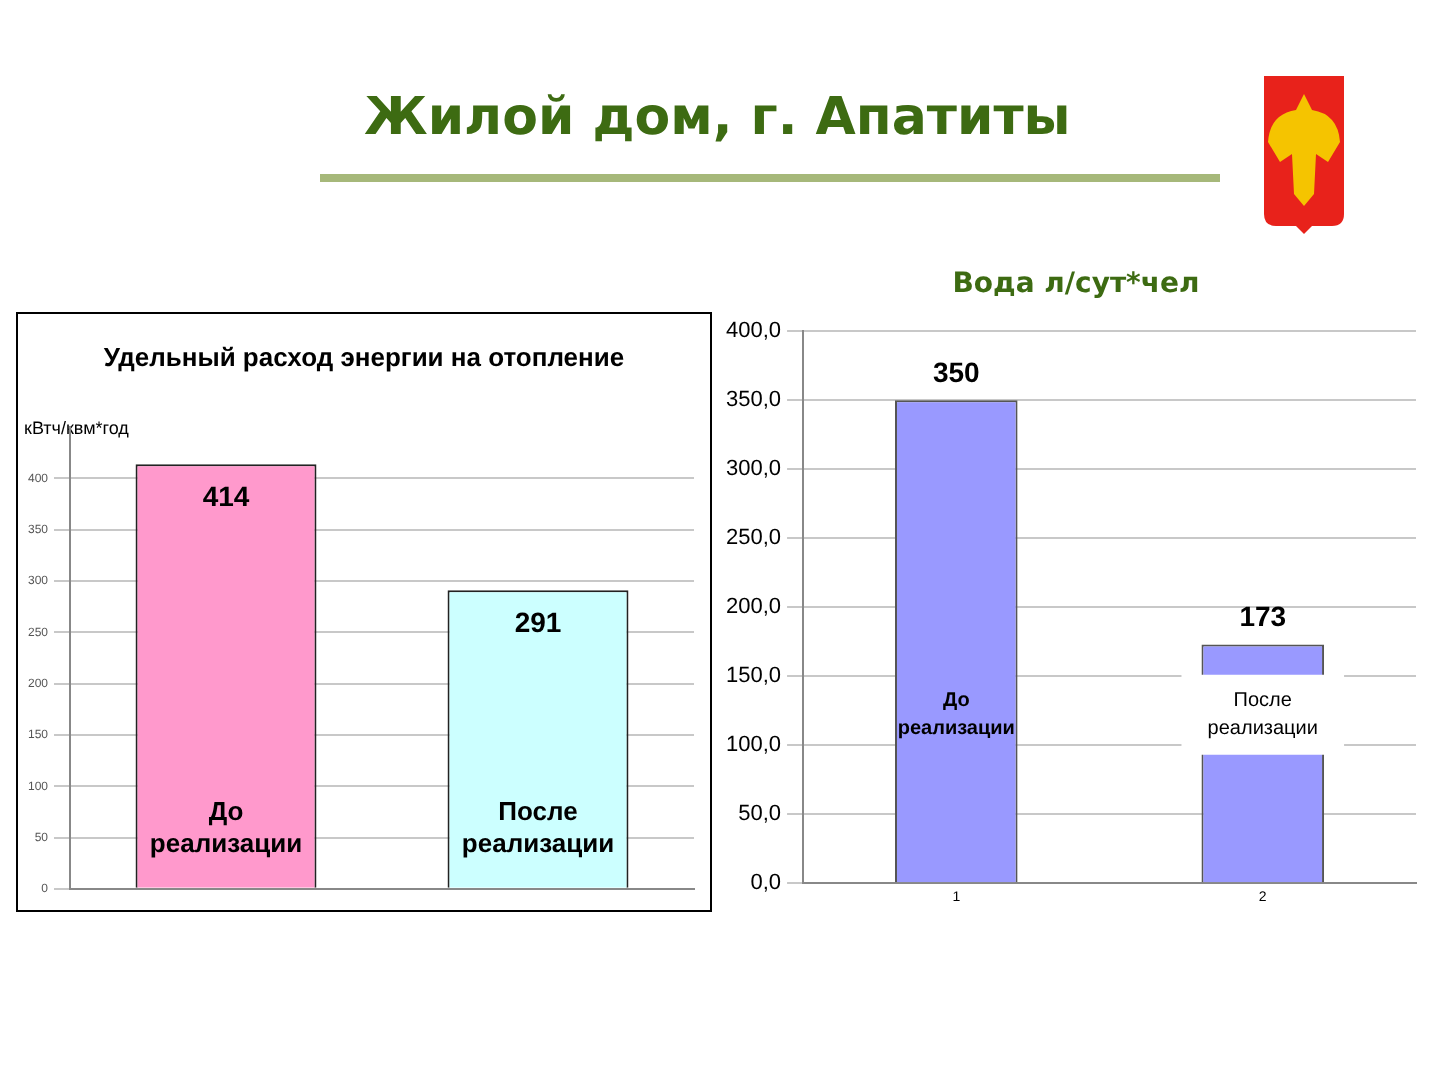 This screenshot has height=1080, width=1440. What do you see at coordinates (1263, 616) in the screenshot?
I see `data-label: 173` at bounding box center [1263, 616].